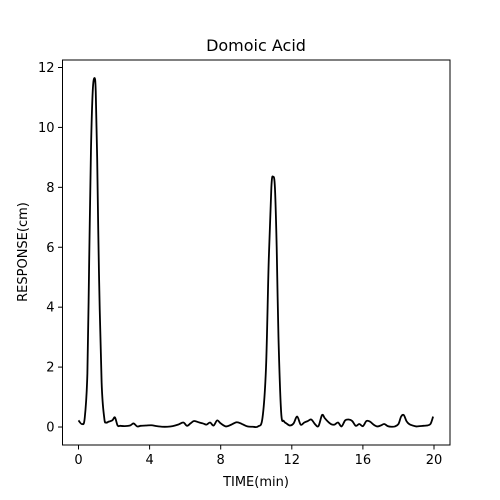 The image size is (500, 500). What do you see at coordinates (50, 308) in the screenshot?
I see `y-tick-label: 4` at bounding box center [50, 308].